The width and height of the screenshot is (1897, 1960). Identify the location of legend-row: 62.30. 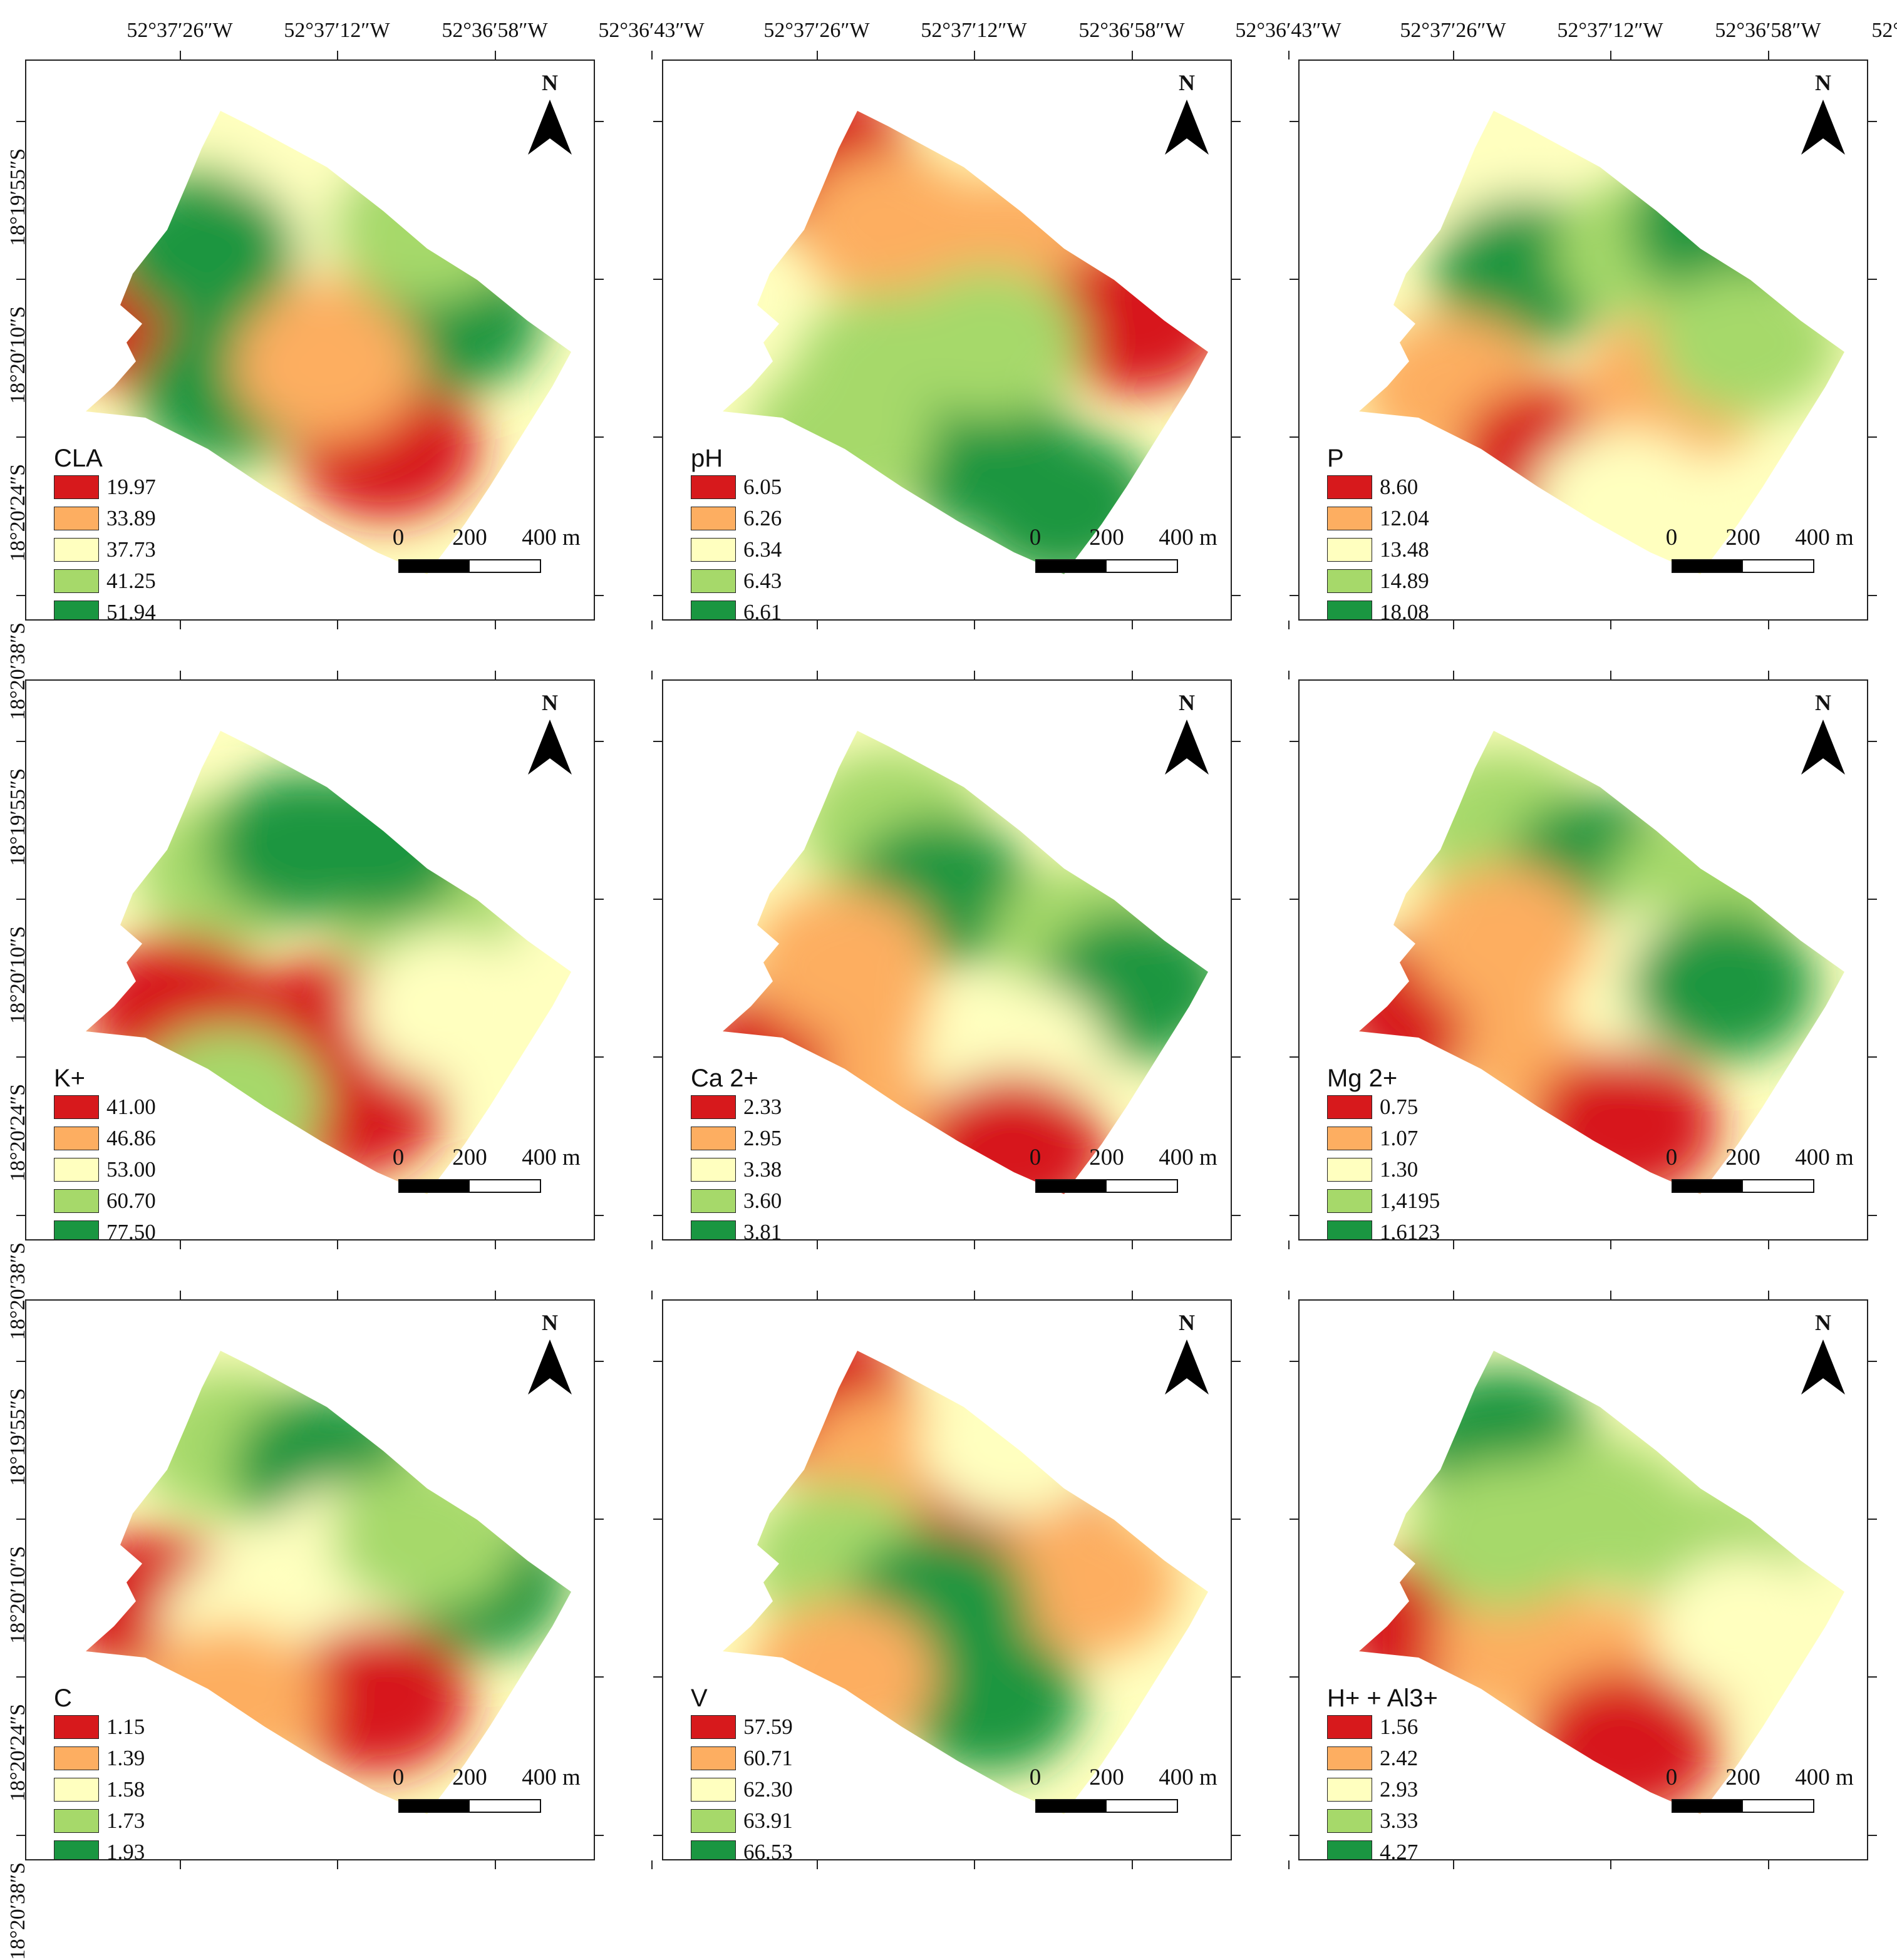
(742, 1791).